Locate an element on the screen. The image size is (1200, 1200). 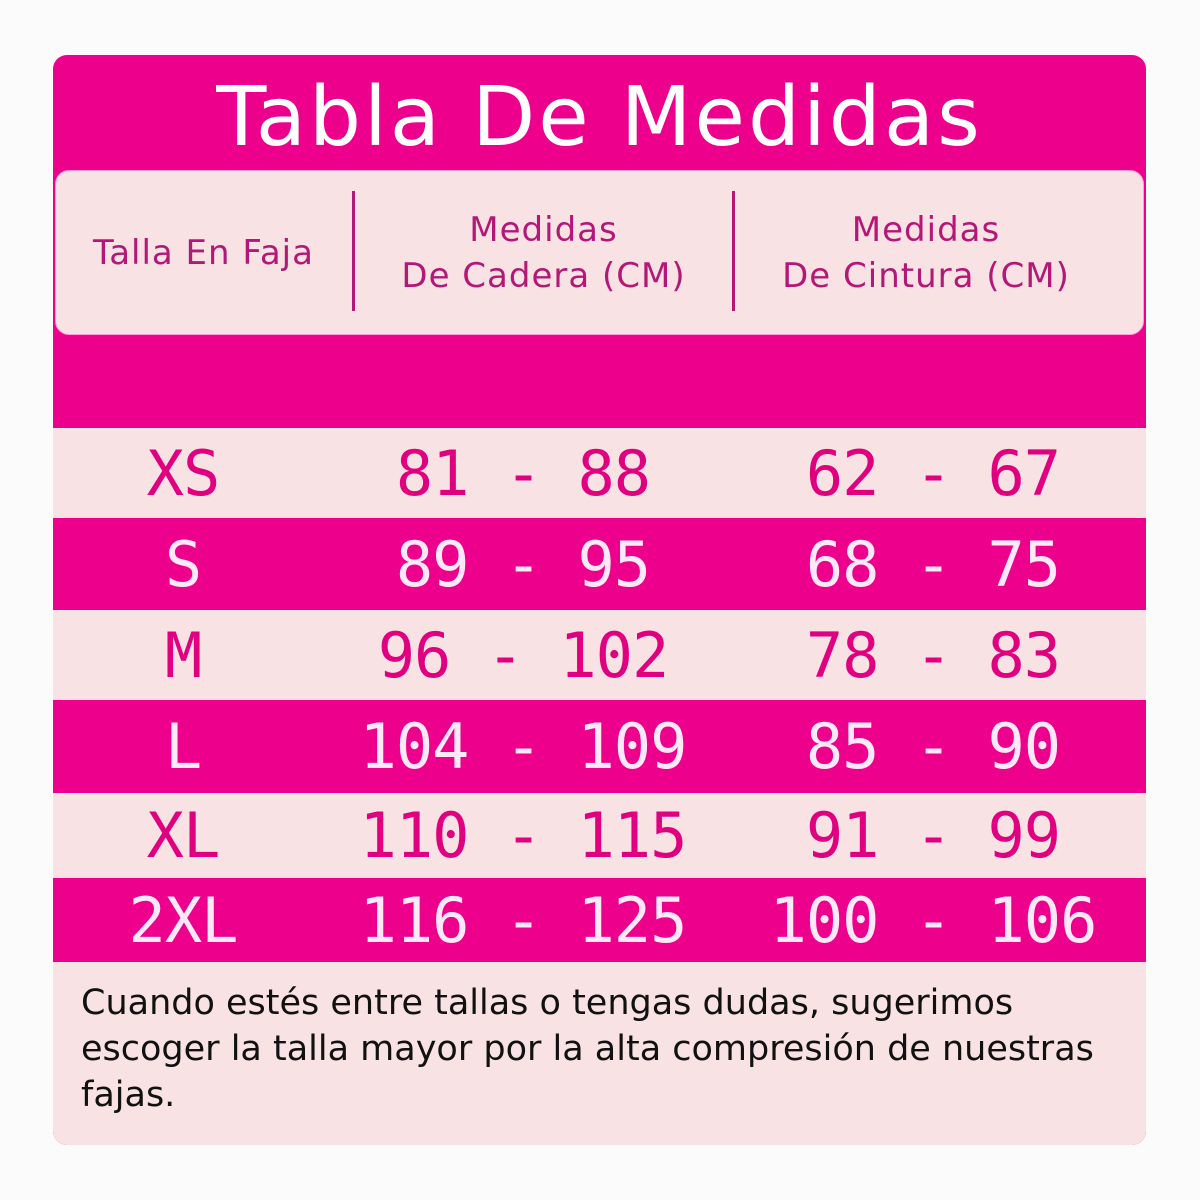
size-cell: S is located at coordinates (183, 564).